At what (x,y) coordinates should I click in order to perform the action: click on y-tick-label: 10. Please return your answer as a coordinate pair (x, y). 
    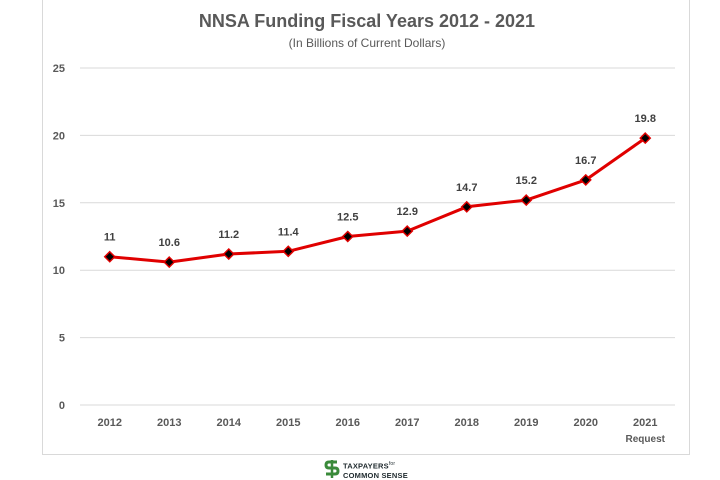
    Looking at the image, I should click on (59, 271).